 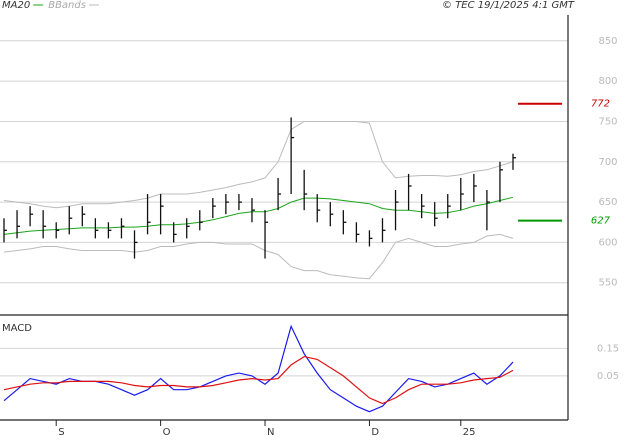 I want to click on y-tick-label: 0.05, so click(x=608, y=376).